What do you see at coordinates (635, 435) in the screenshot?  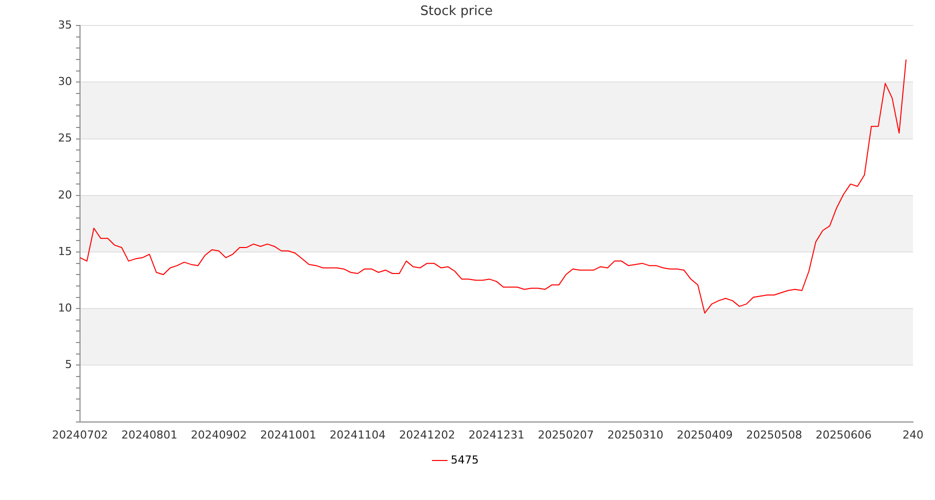 I see `x-tick-label: 20250310` at bounding box center [635, 435].